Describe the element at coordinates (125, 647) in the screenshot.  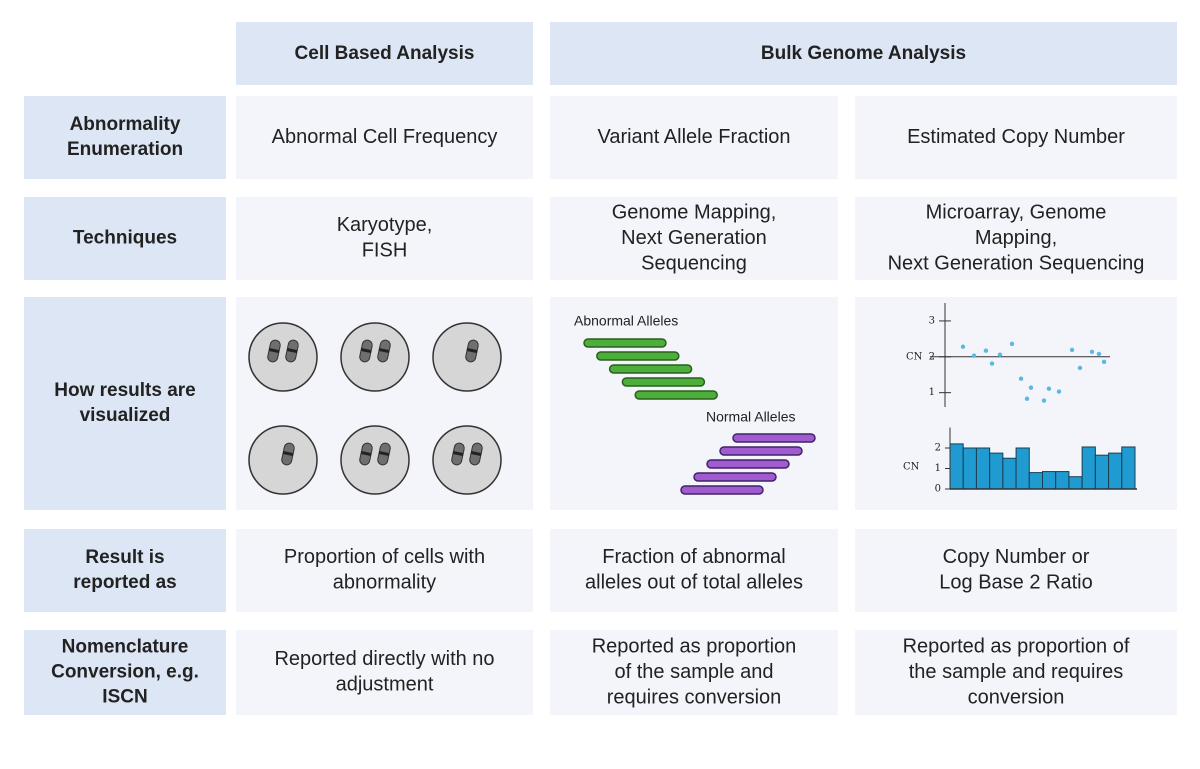
I see `cell-text: Nomenclature` at that location.